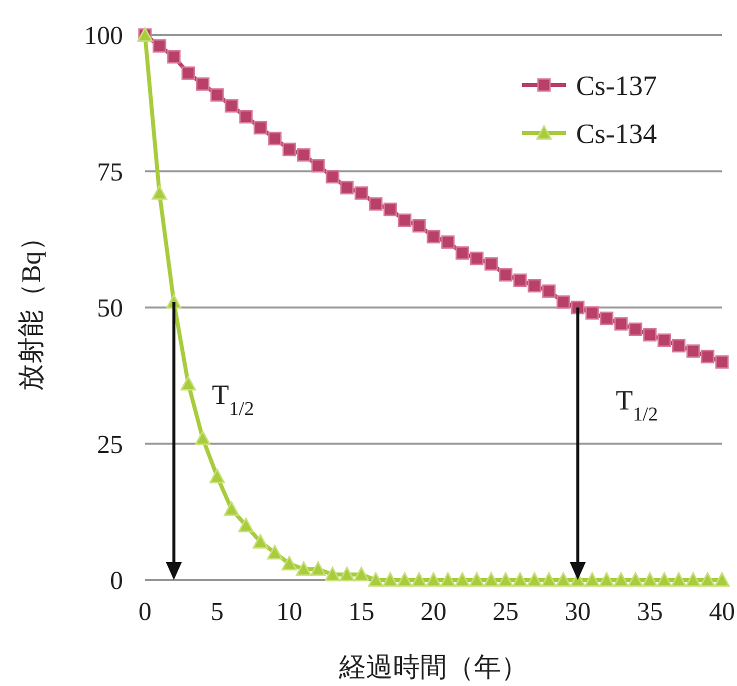 The image size is (737, 686). Describe the element at coordinates (110, 444) in the screenshot. I see `y-tick-label: 25` at that location.